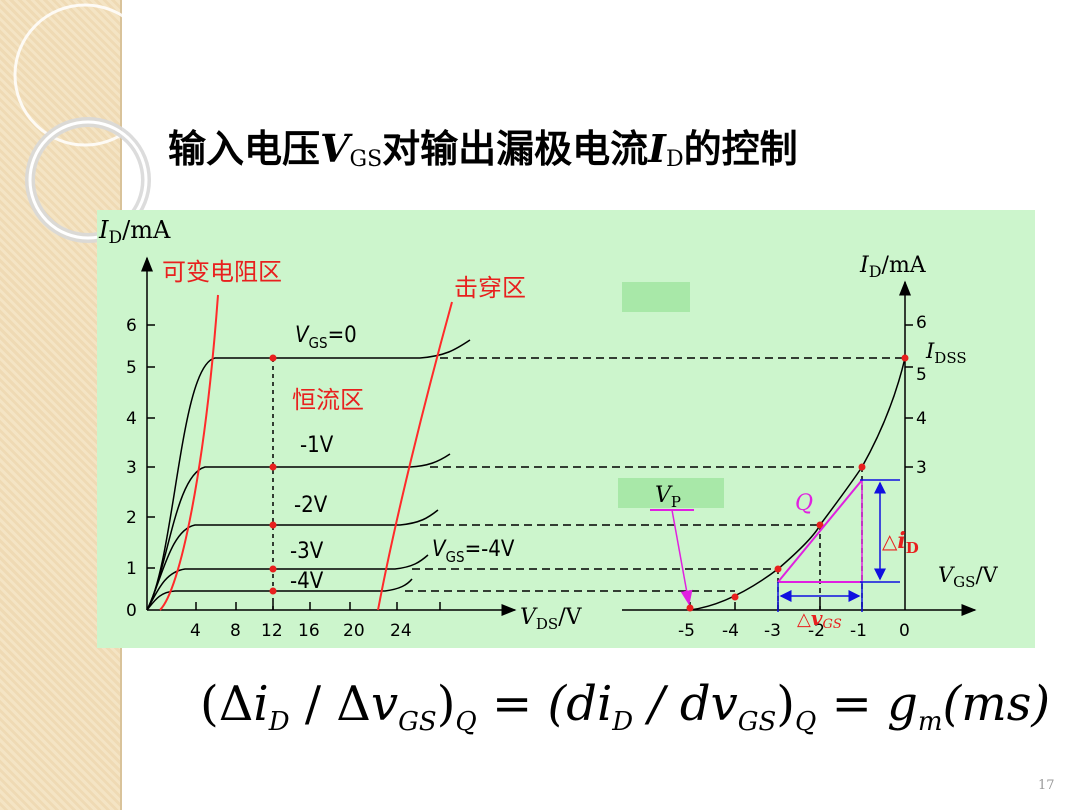  I want to click on title-prefix: 输入电压, so click(244, 148).